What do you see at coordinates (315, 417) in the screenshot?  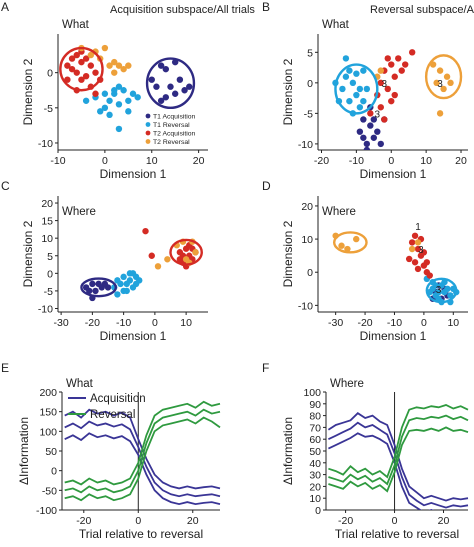 I see `y-tick-label: 80` at bounding box center [315, 417].